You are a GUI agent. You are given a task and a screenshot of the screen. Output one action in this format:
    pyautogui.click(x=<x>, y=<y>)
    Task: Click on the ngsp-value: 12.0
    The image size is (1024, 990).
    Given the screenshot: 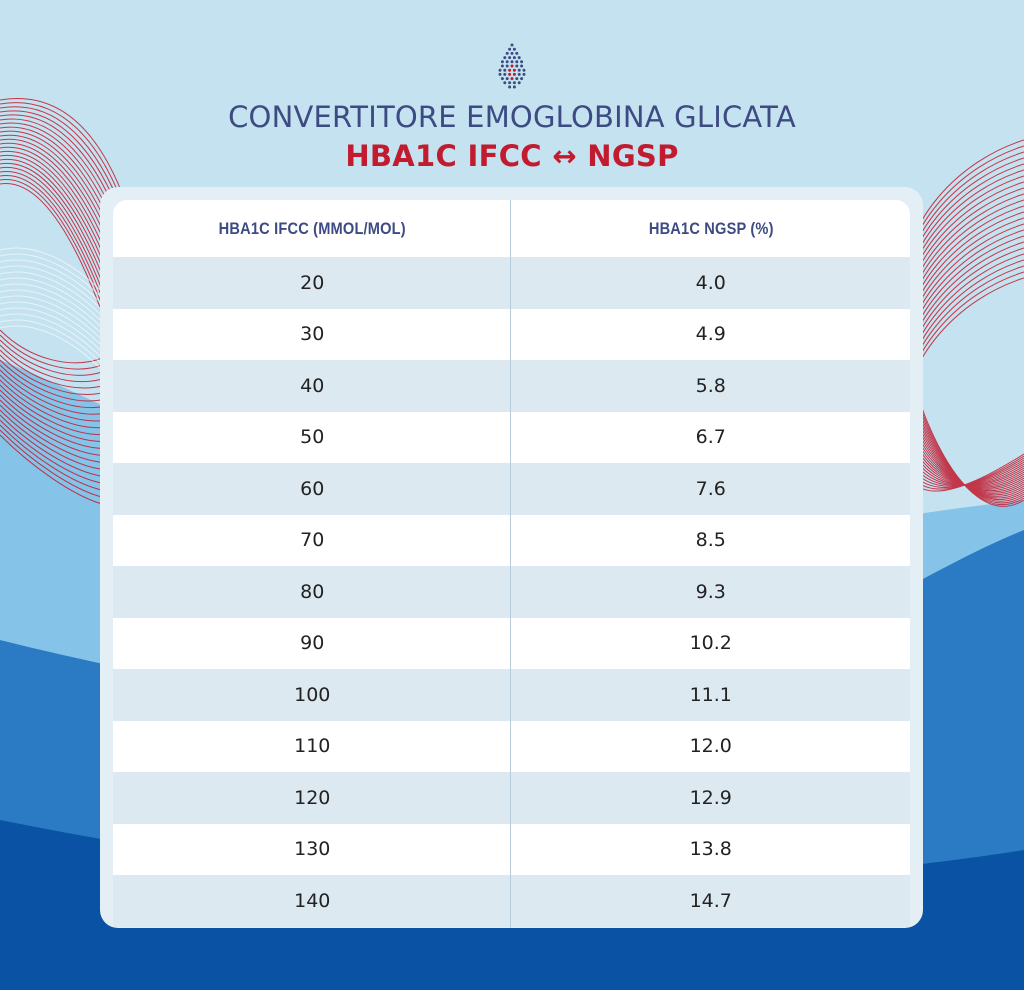 What is the action you would take?
    pyautogui.click(x=710, y=746)
    